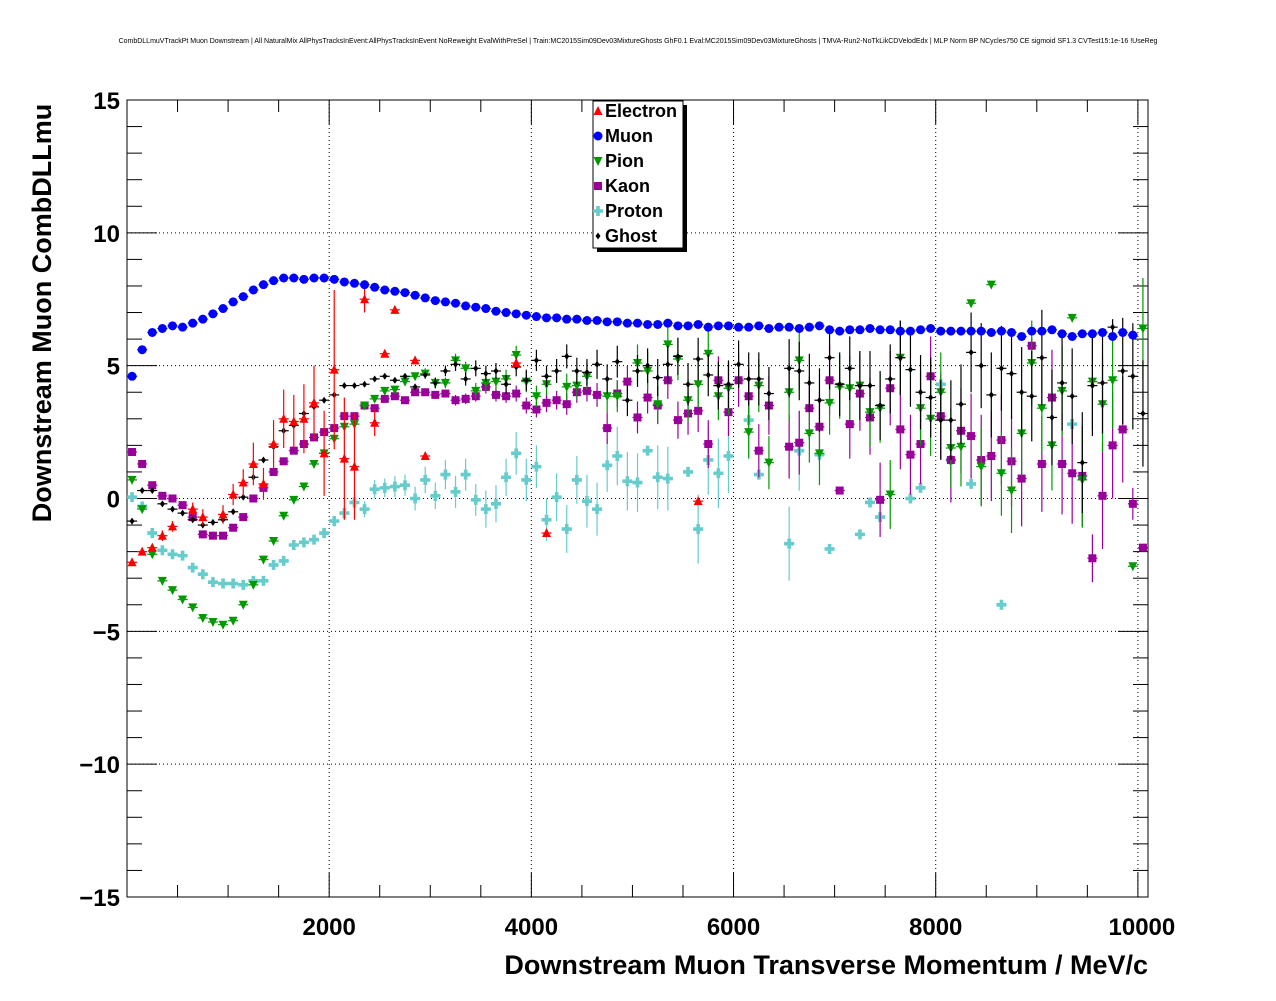 The width and height of the screenshot is (1276, 1001). I want to click on legend-label: Electron, so click(641, 111).